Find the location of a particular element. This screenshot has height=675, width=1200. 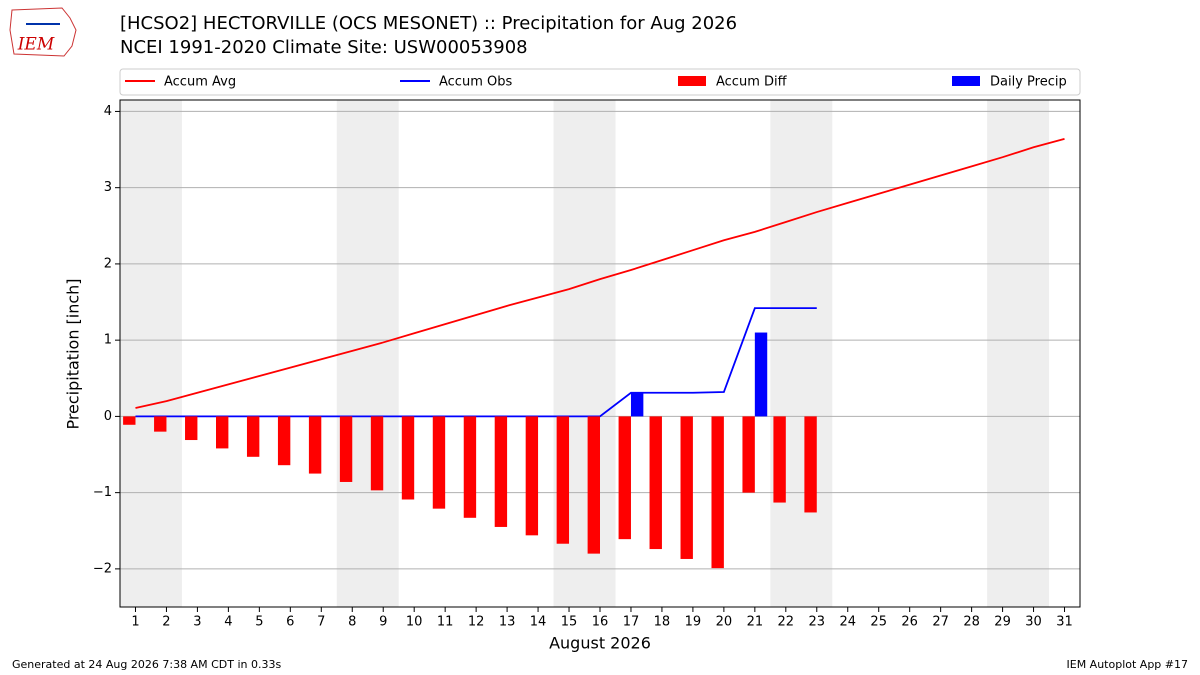

legend-label: Accum Avg is located at coordinates (200, 82).